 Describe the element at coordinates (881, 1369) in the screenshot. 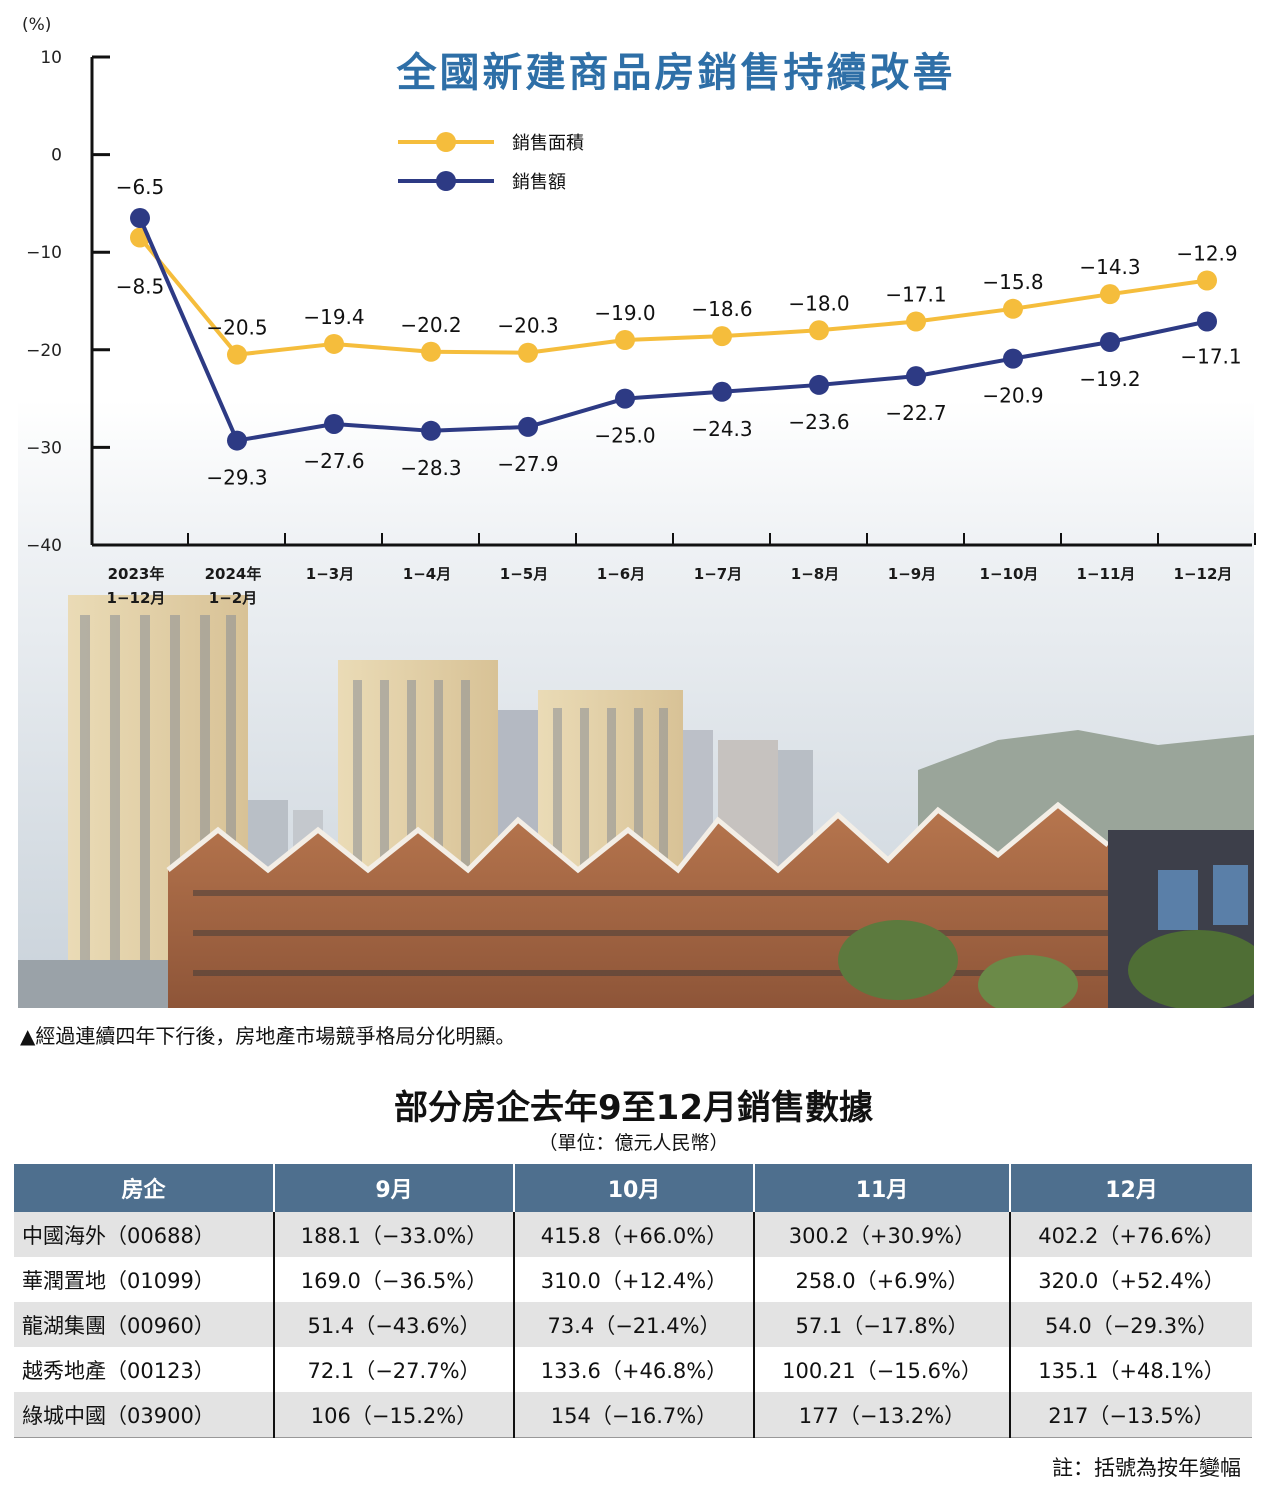

I see `value-cell: 100.21（−15.6%）` at that location.